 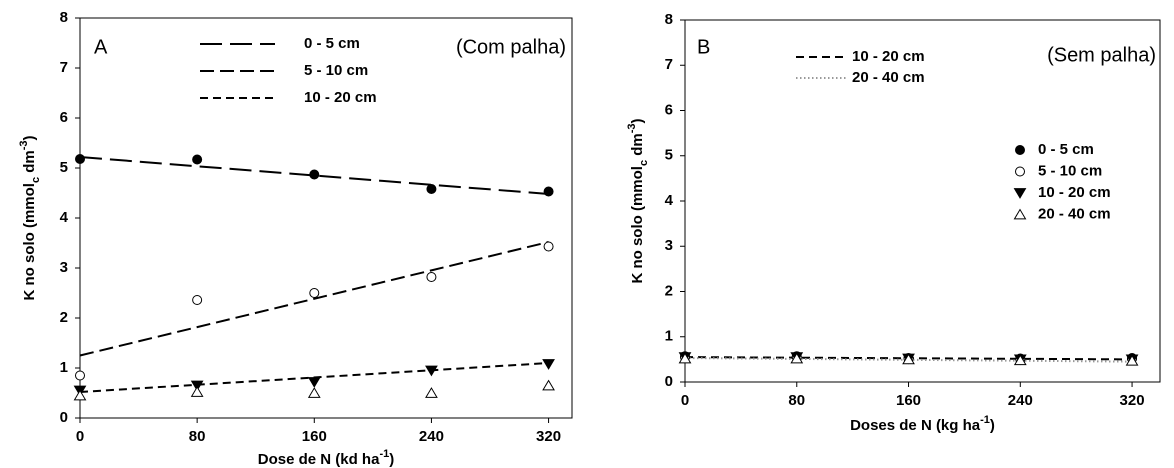 I want to click on x-label-part: Doses de N (kg ha, so click(x=915, y=425).